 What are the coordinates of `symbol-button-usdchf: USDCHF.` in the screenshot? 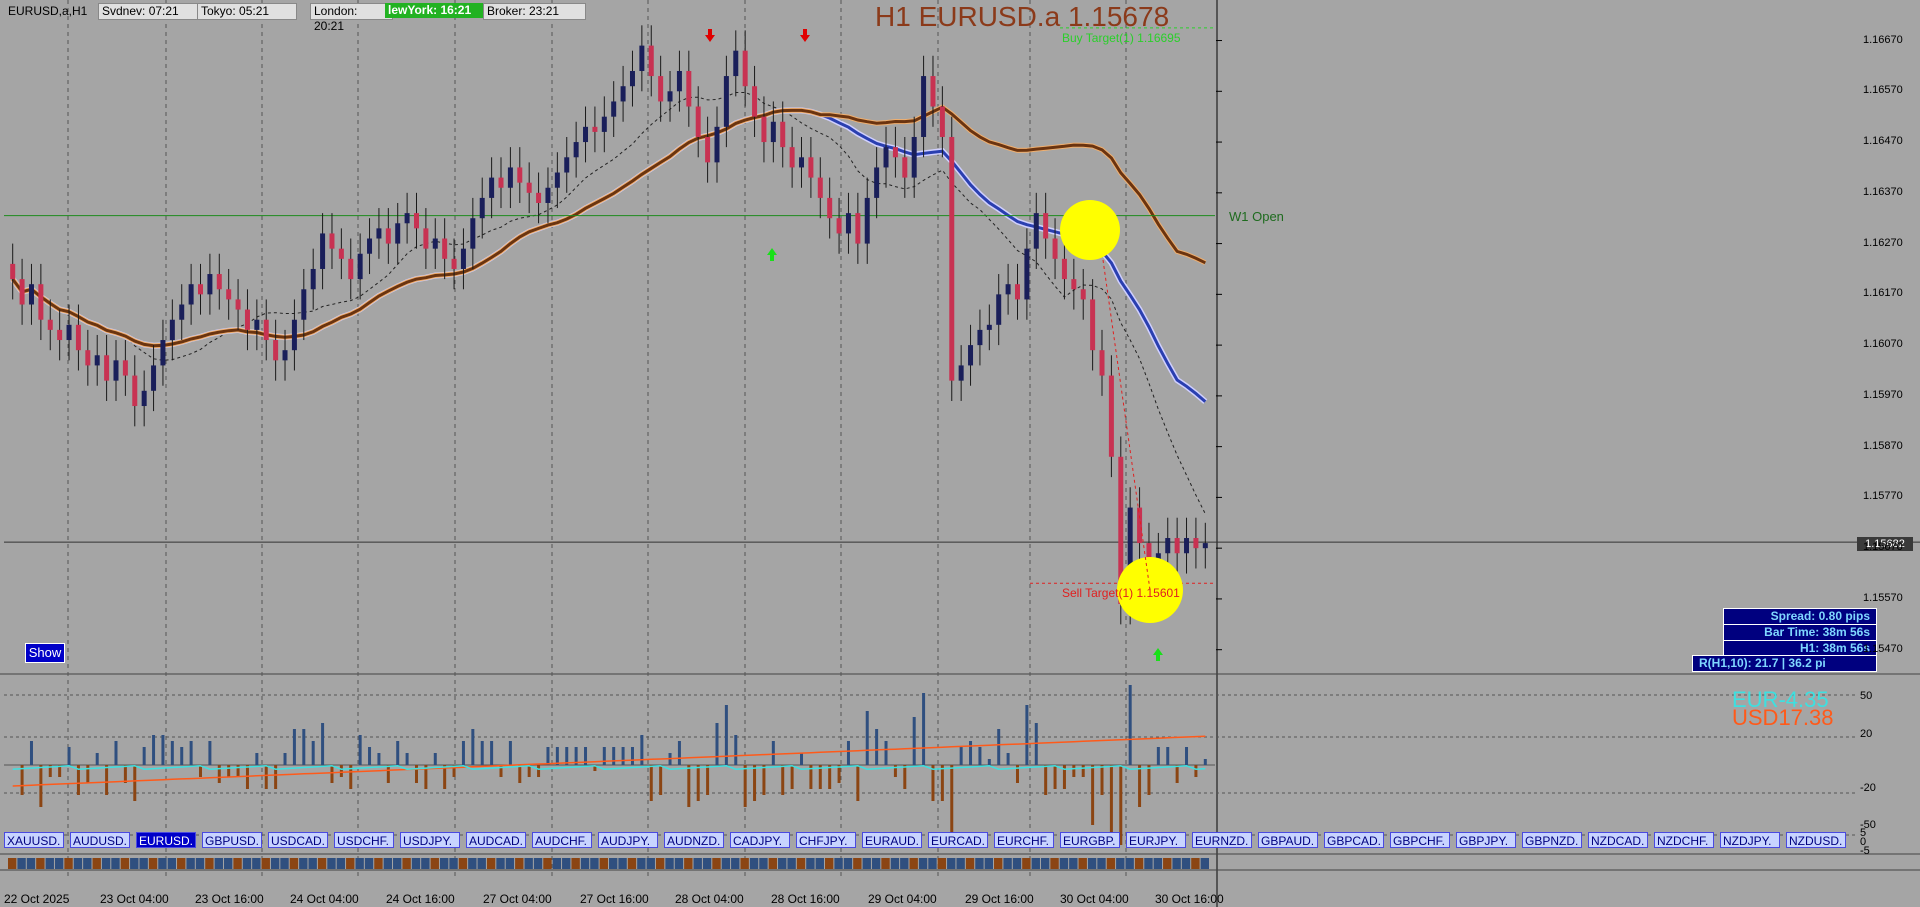 It's located at (364, 840).